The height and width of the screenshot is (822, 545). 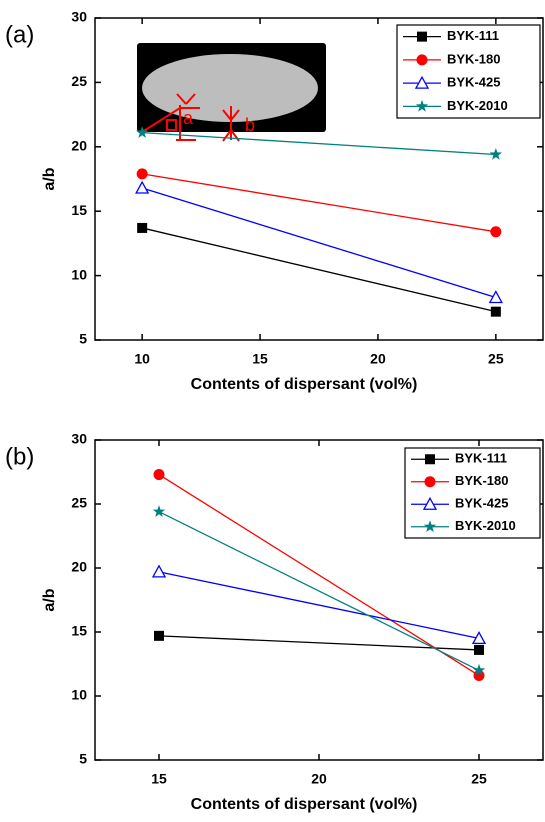 I want to click on panel-label: (b), so click(x=19, y=456).